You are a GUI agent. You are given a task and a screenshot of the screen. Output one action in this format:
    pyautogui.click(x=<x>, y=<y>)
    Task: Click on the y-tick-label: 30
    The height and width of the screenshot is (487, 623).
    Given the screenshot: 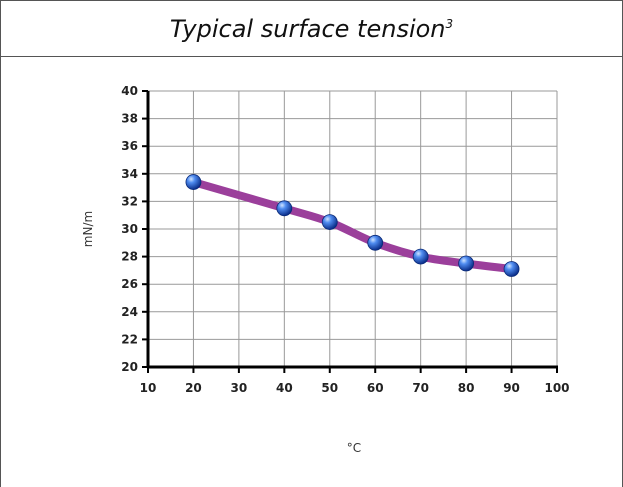 What is the action you would take?
    pyautogui.click(x=129, y=229)
    